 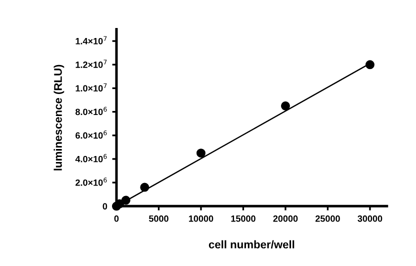 I want to click on y-axis-title: luminescence (RLU), so click(x=59, y=117).